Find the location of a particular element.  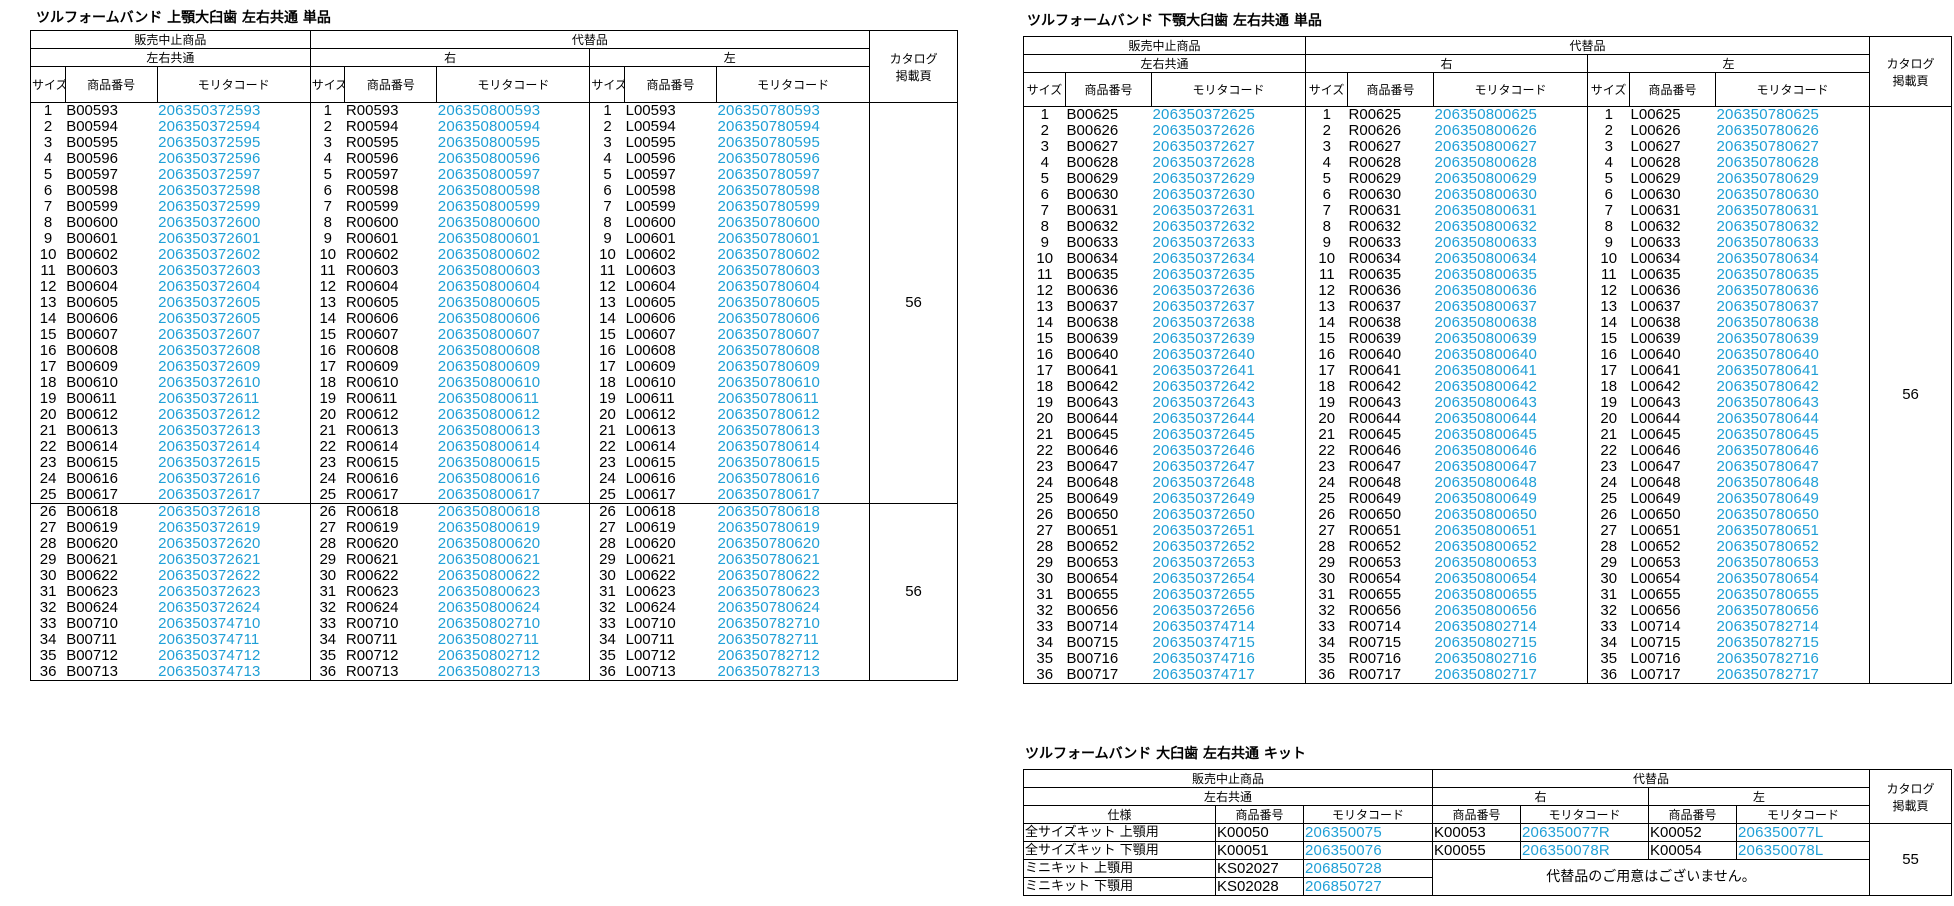

morita-code-cell: 206350372636 is located at coordinates (1229, 291).